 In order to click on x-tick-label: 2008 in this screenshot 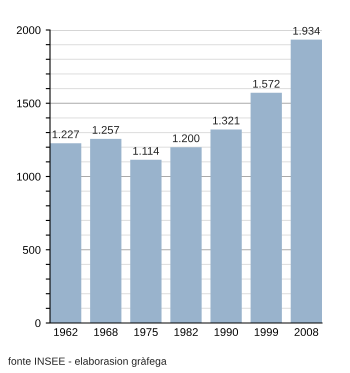, I will do `click(306, 332)`.